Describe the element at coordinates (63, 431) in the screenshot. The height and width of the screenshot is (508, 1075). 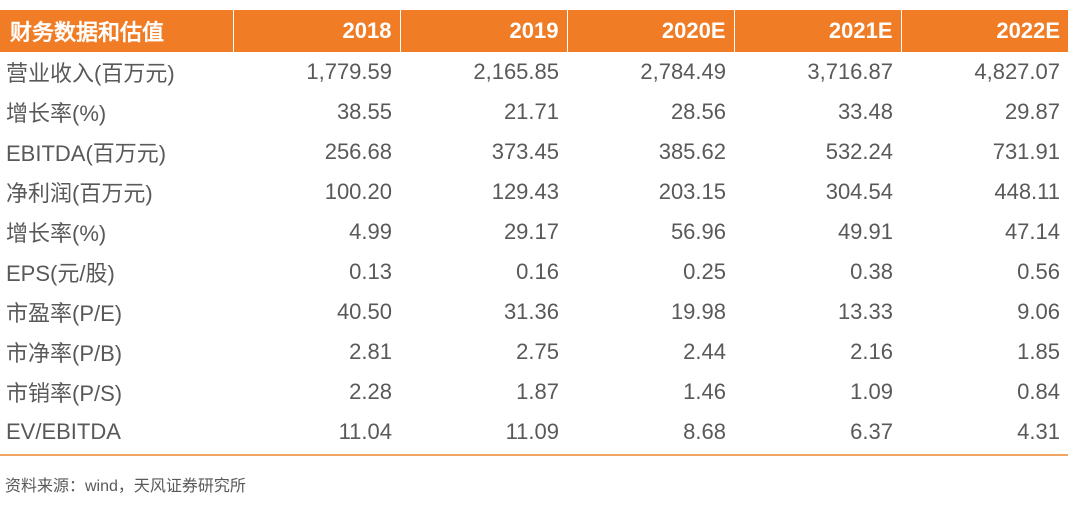
I see `row-label: EV/EBITDA` at that location.